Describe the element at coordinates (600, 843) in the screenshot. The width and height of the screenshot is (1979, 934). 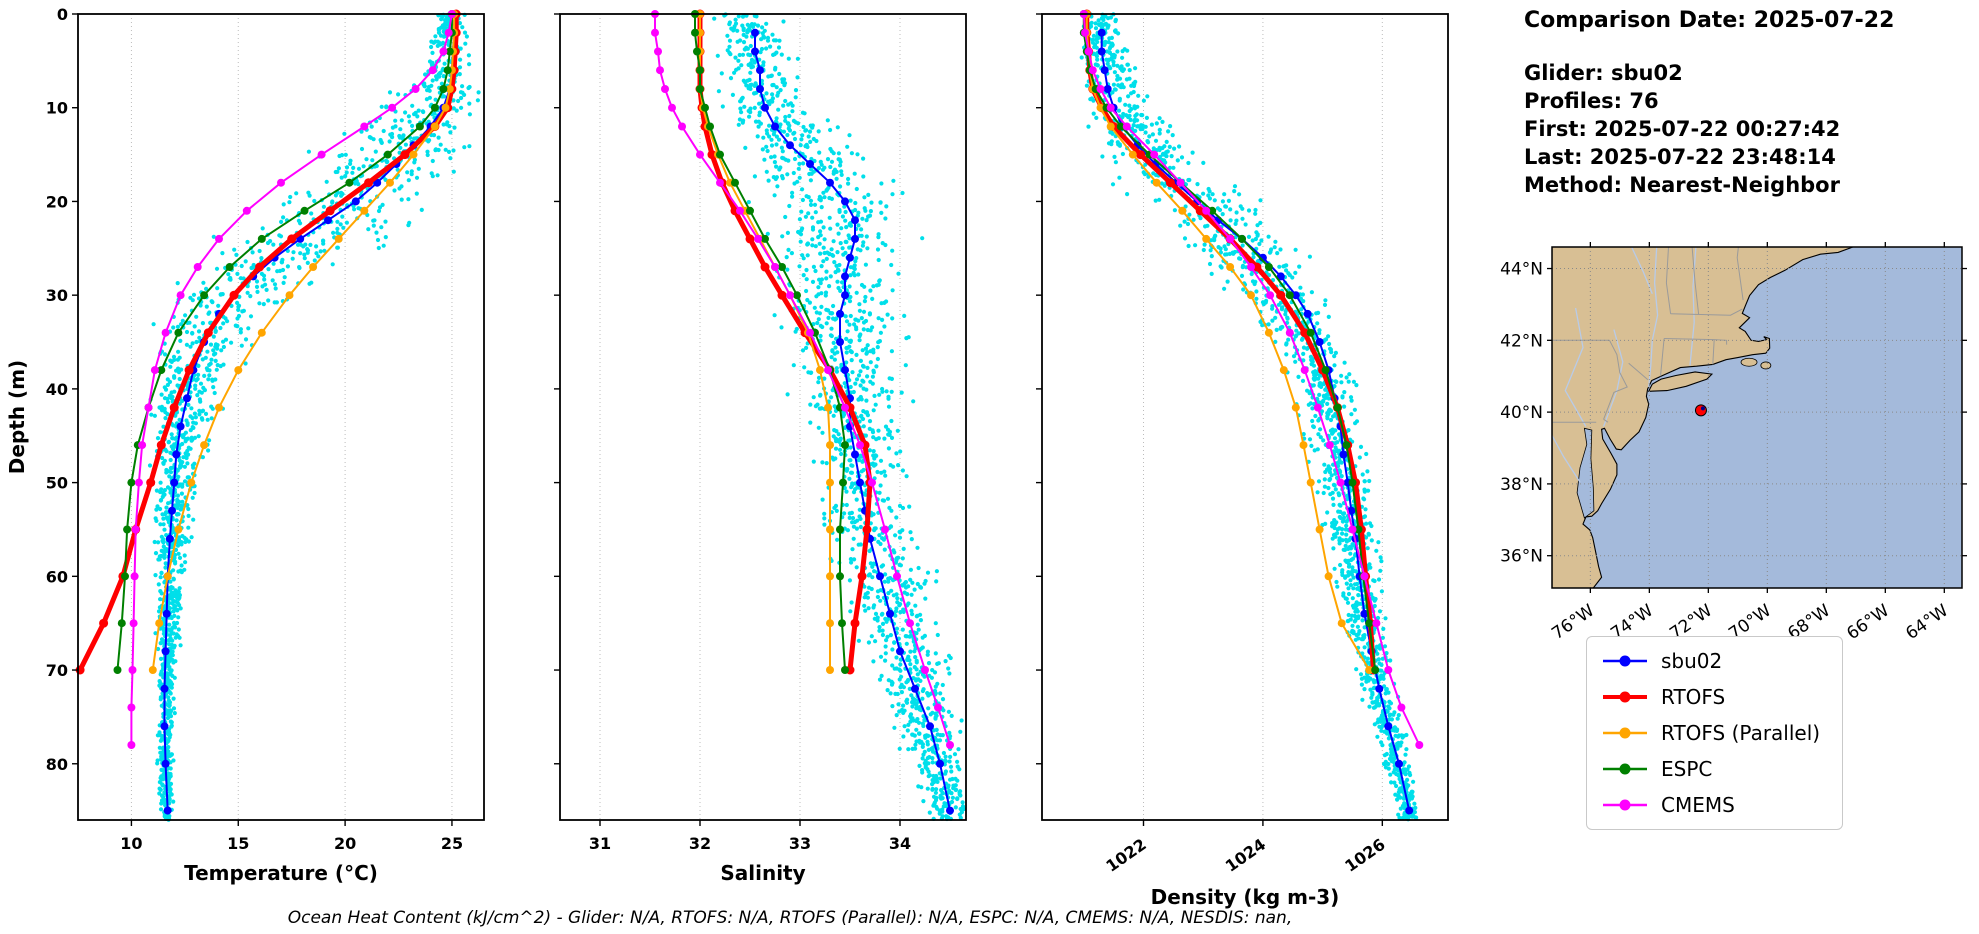
I see `x-tick-label: 31` at that location.